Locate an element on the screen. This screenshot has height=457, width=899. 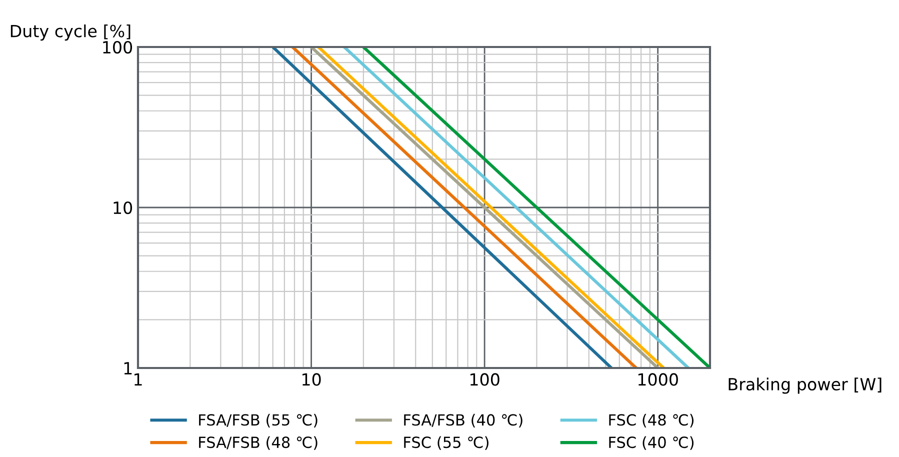
x-tick-label: 10 is located at coordinates (311, 379).